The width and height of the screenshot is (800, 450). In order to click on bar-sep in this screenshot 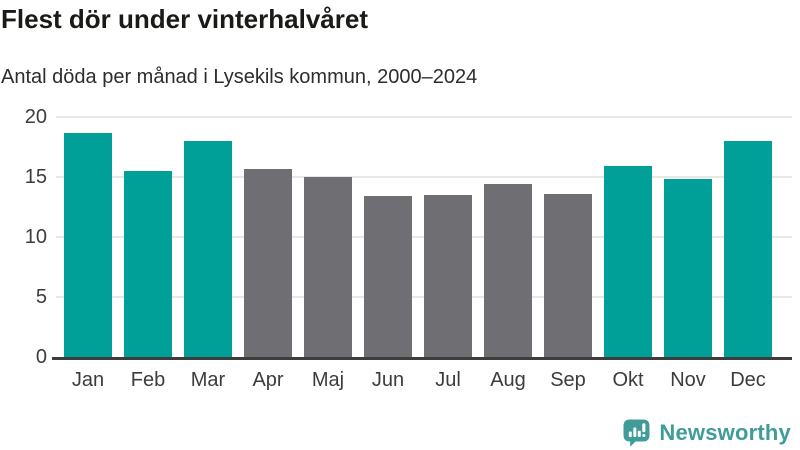, I will do `click(568, 275)`.